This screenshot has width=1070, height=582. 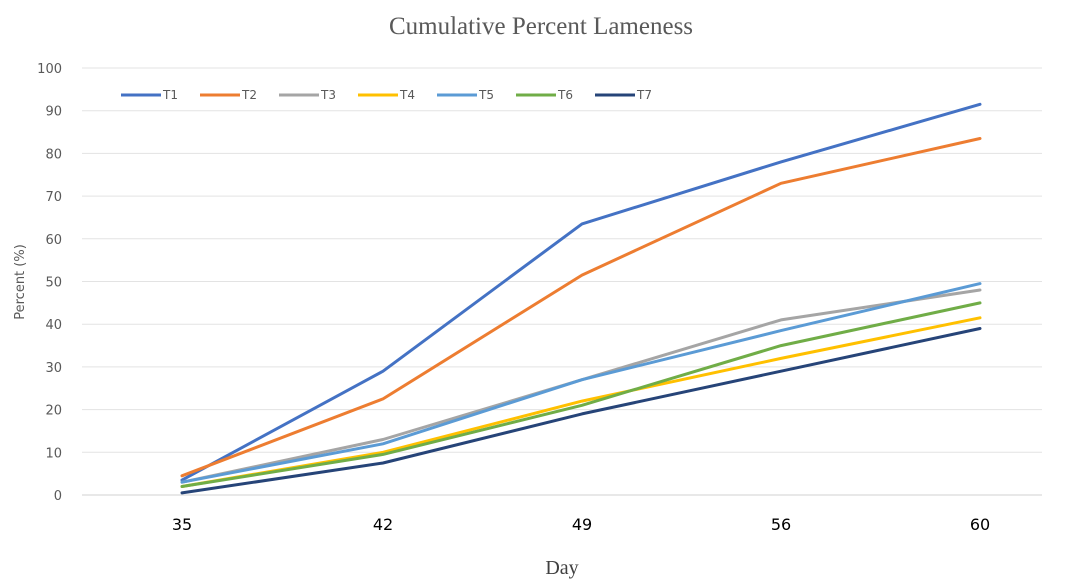 What do you see at coordinates (386, 95) in the screenshot?
I see `legend: T1 T2 T3 T4 T5 T6 T7` at bounding box center [386, 95].